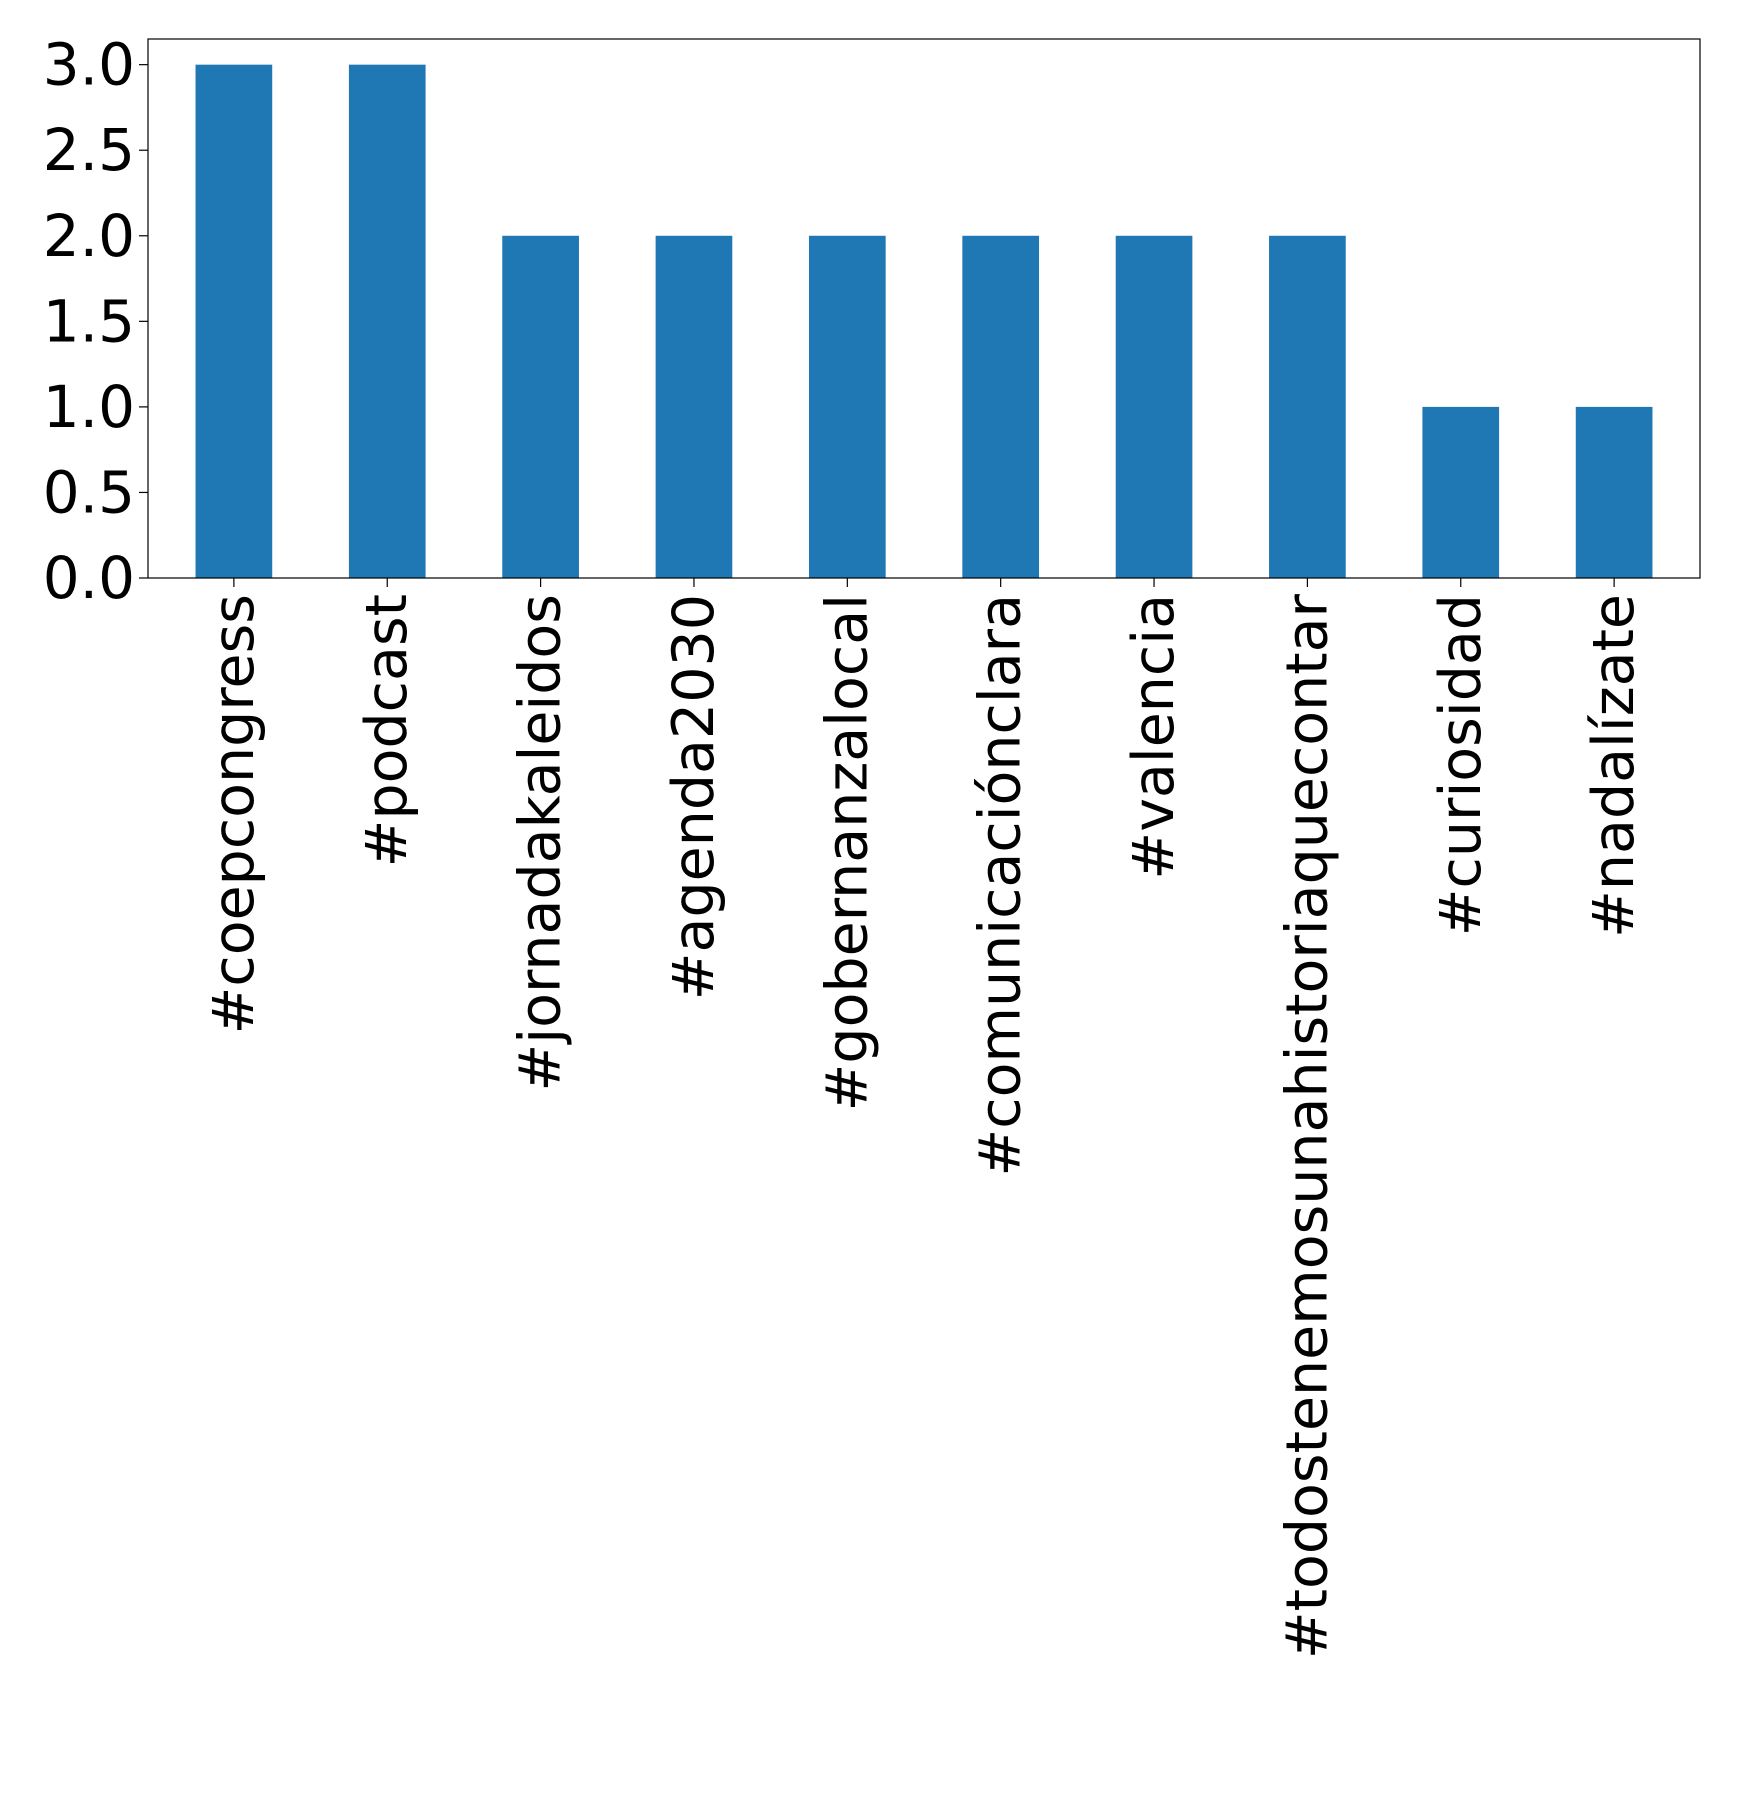  Describe the element at coordinates (89, 492) in the screenshot. I see `y-tick-label: 0.5` at that location.